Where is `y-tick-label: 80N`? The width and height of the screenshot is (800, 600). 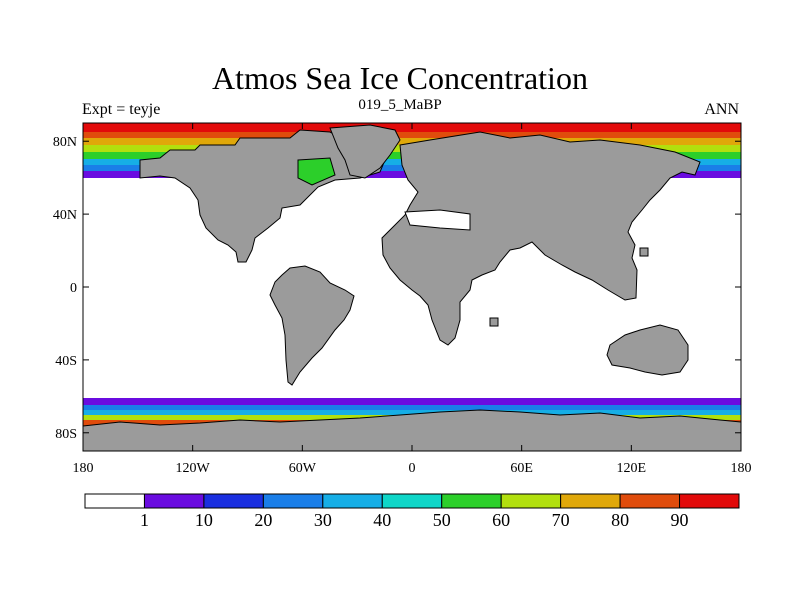
y-tick-label: 80N is located at coordinates (65, 142).